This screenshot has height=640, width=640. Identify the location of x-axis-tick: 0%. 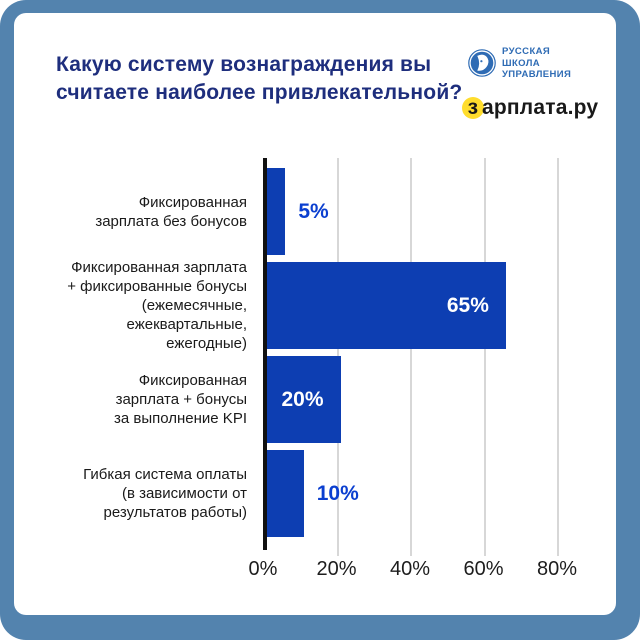
(263, 569).